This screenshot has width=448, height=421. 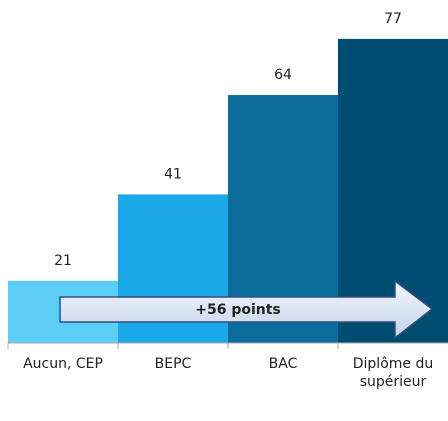 I want to click on value-label: 77, so click(x=393, y=19).